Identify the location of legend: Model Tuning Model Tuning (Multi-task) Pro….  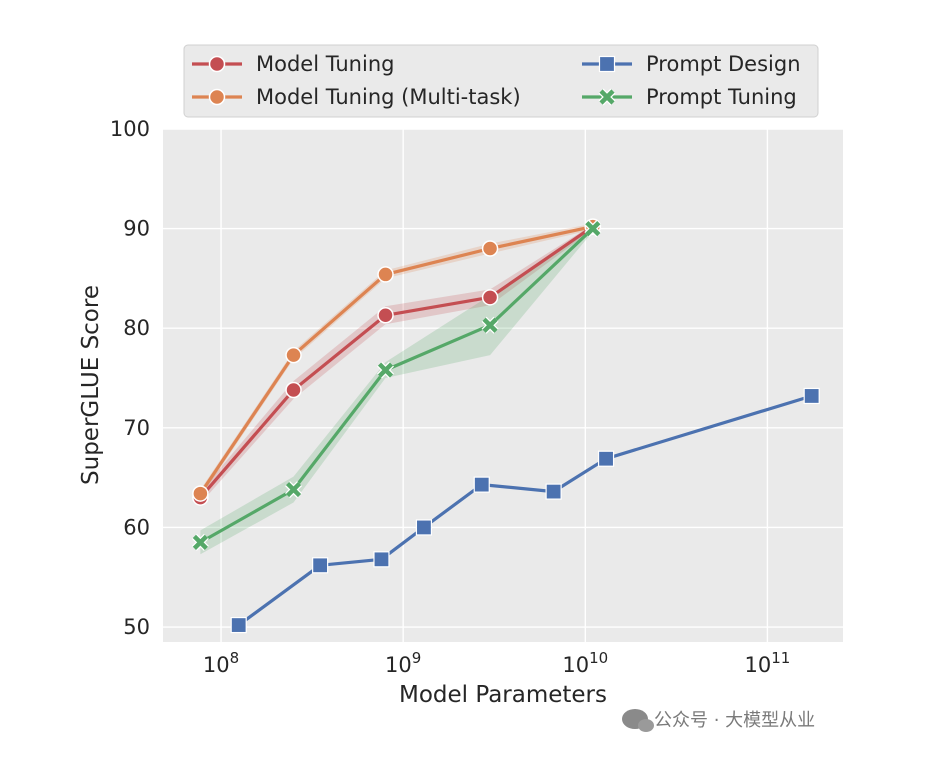
(501, 81).